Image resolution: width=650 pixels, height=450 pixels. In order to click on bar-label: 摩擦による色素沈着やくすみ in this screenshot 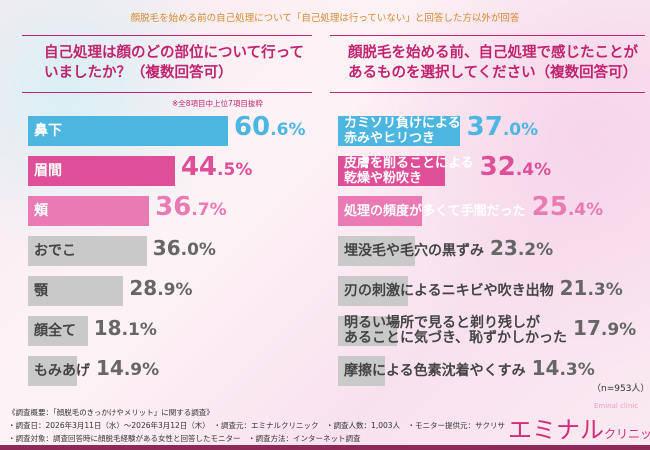, I will do `click(435, 370)`.